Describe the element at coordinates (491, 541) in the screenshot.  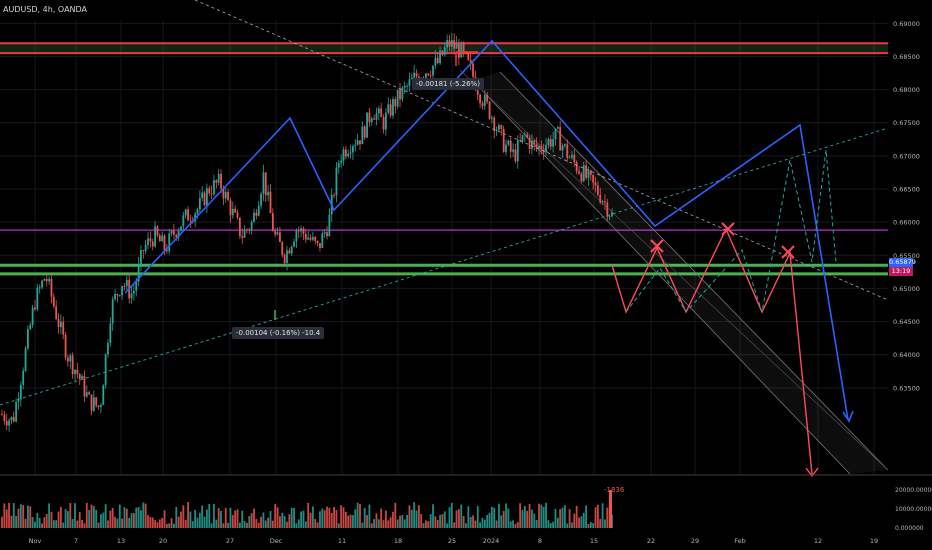
I see `x-tick-label: 2024` at that location.